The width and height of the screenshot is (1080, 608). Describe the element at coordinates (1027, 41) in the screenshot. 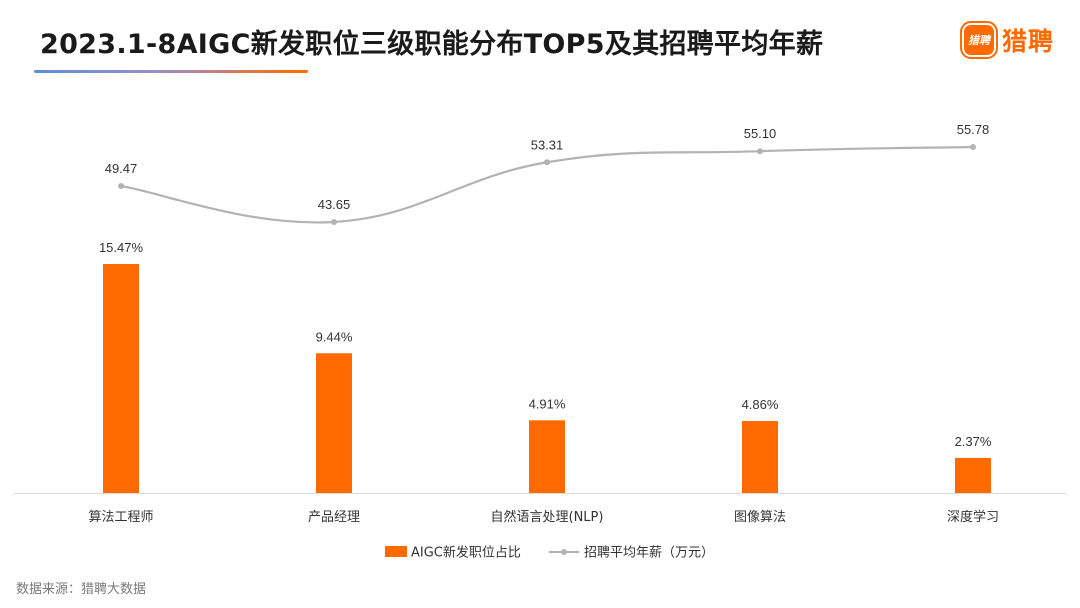

I see `brand-name: 猎聘` at that location.